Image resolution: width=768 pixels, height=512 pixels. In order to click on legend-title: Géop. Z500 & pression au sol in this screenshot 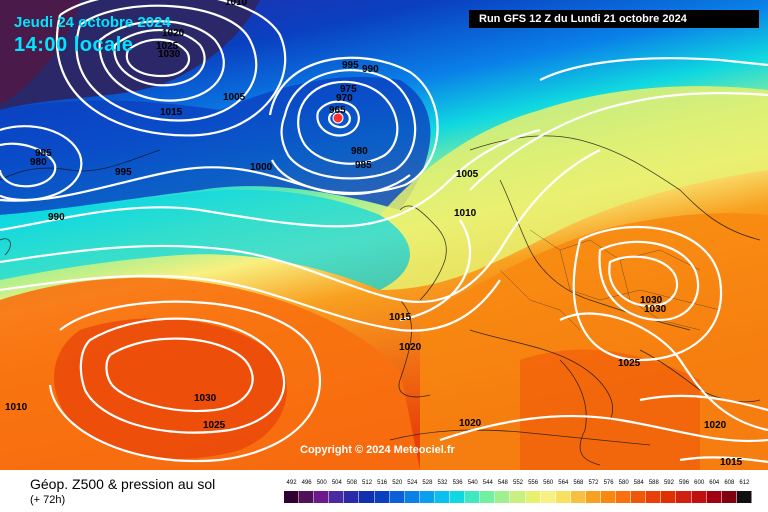, I will do `click(123, 484)`.